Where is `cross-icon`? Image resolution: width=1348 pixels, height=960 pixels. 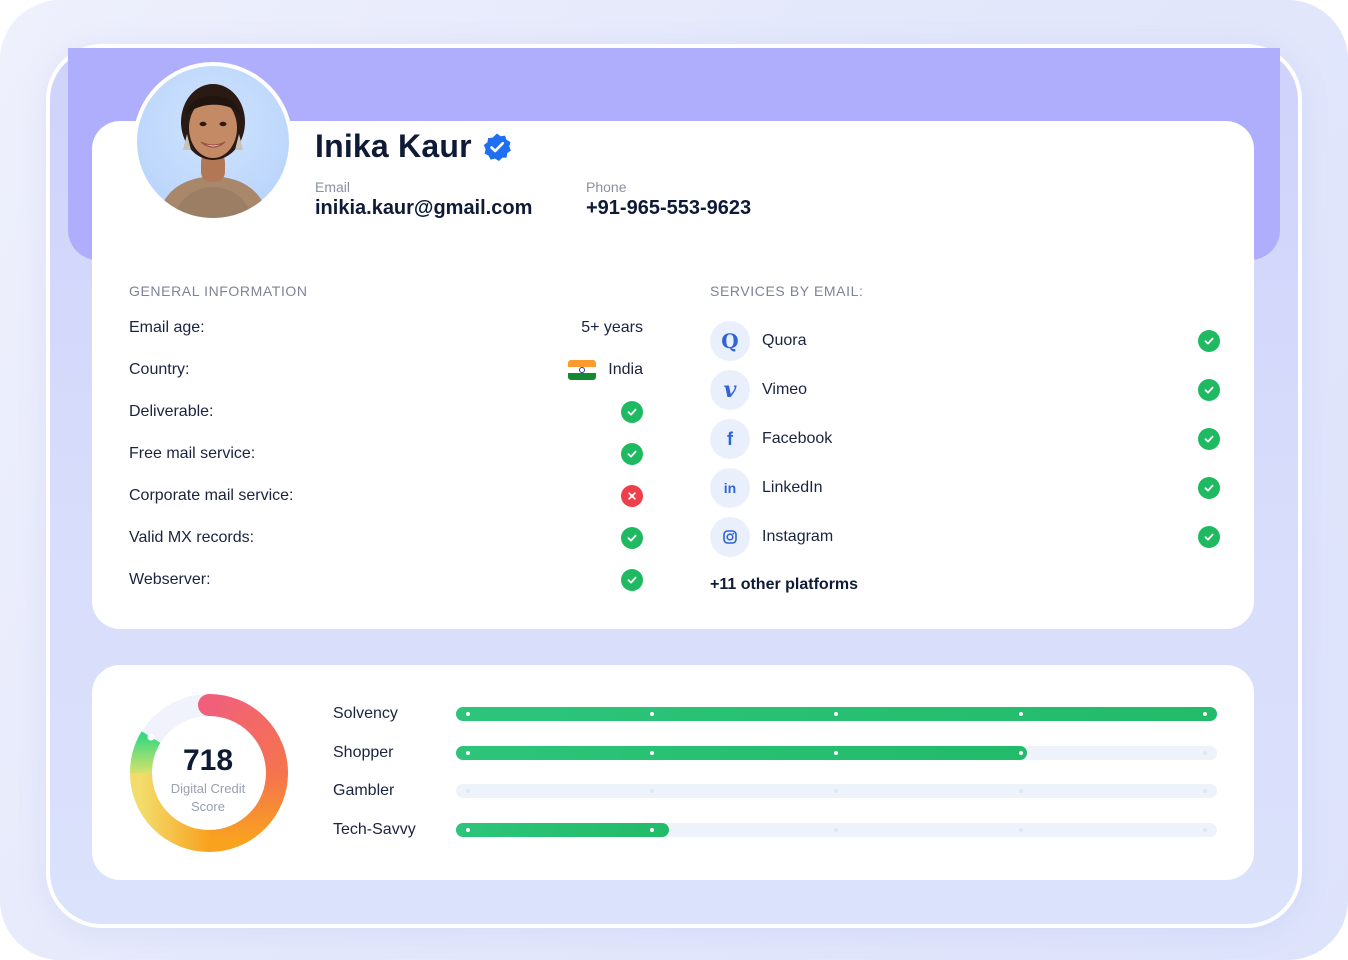
cross-icon is located at coordinates (632, 496).